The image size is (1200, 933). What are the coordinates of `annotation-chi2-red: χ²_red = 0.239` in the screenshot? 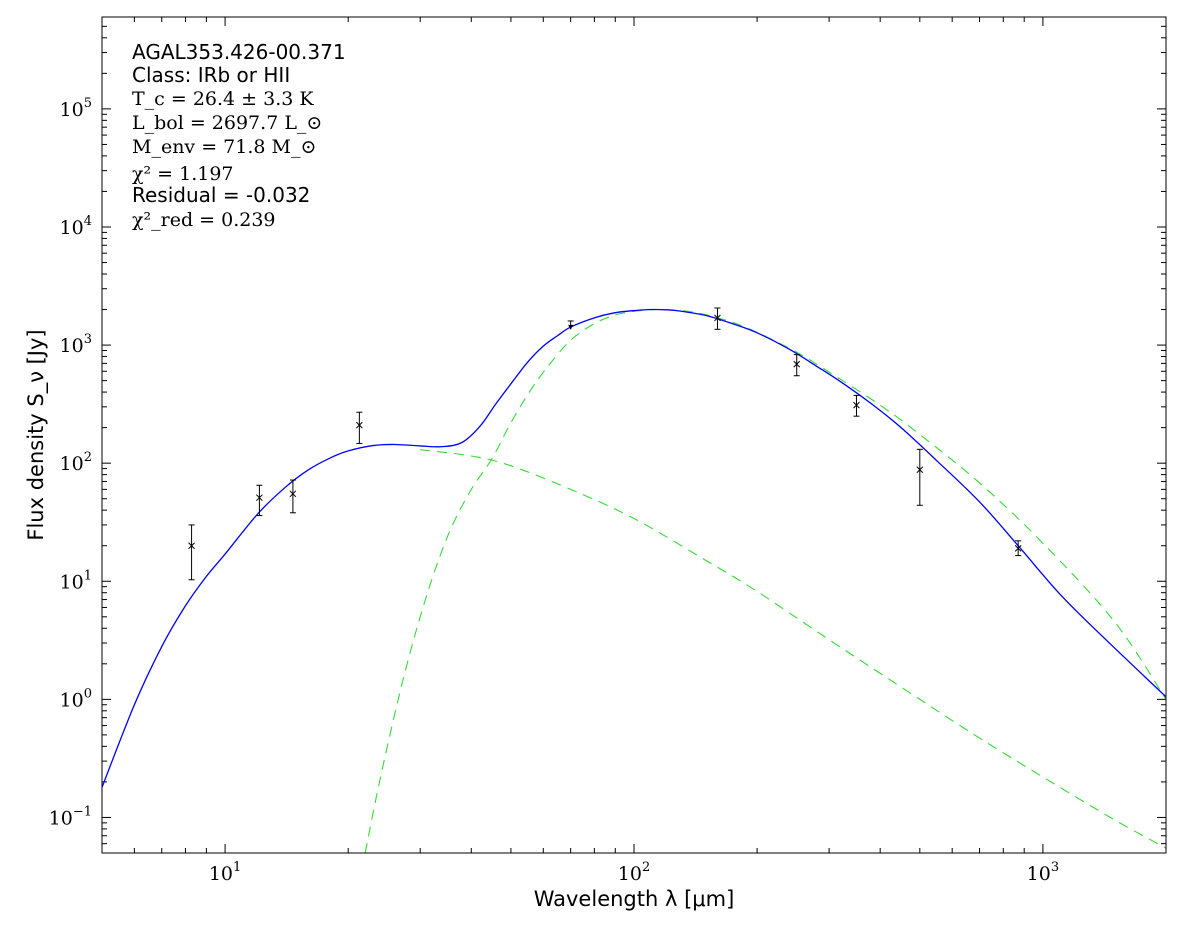 It's located at (204, 220).